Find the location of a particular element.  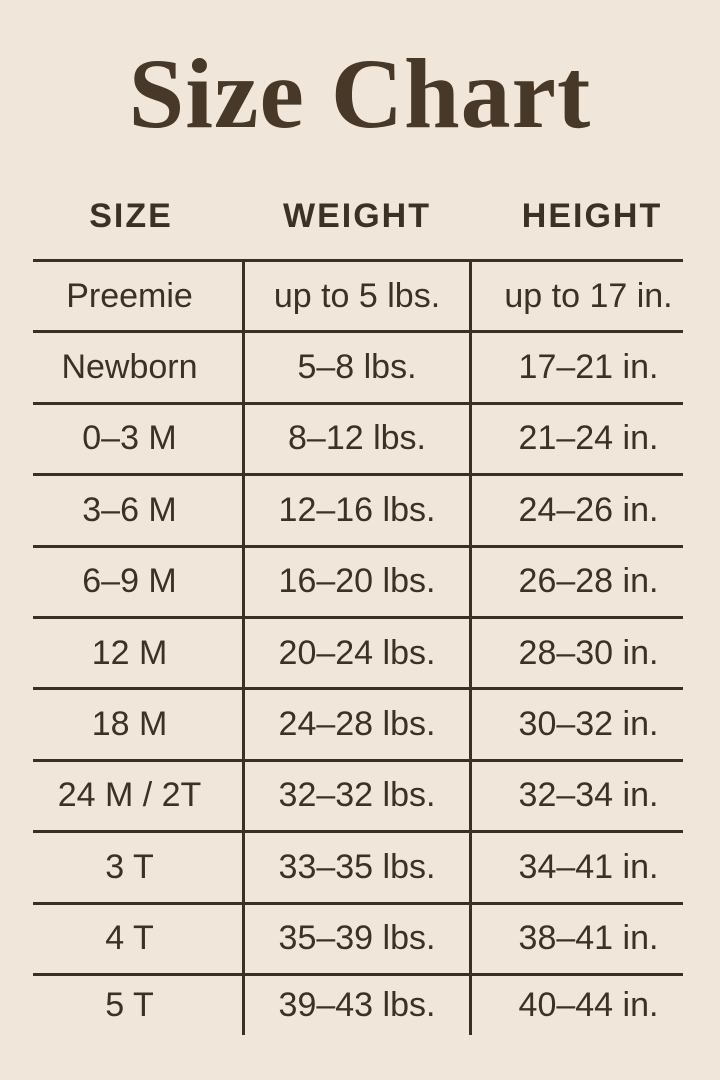

table-cell: 35–39 lbs. is located at coordinates (357, 938).